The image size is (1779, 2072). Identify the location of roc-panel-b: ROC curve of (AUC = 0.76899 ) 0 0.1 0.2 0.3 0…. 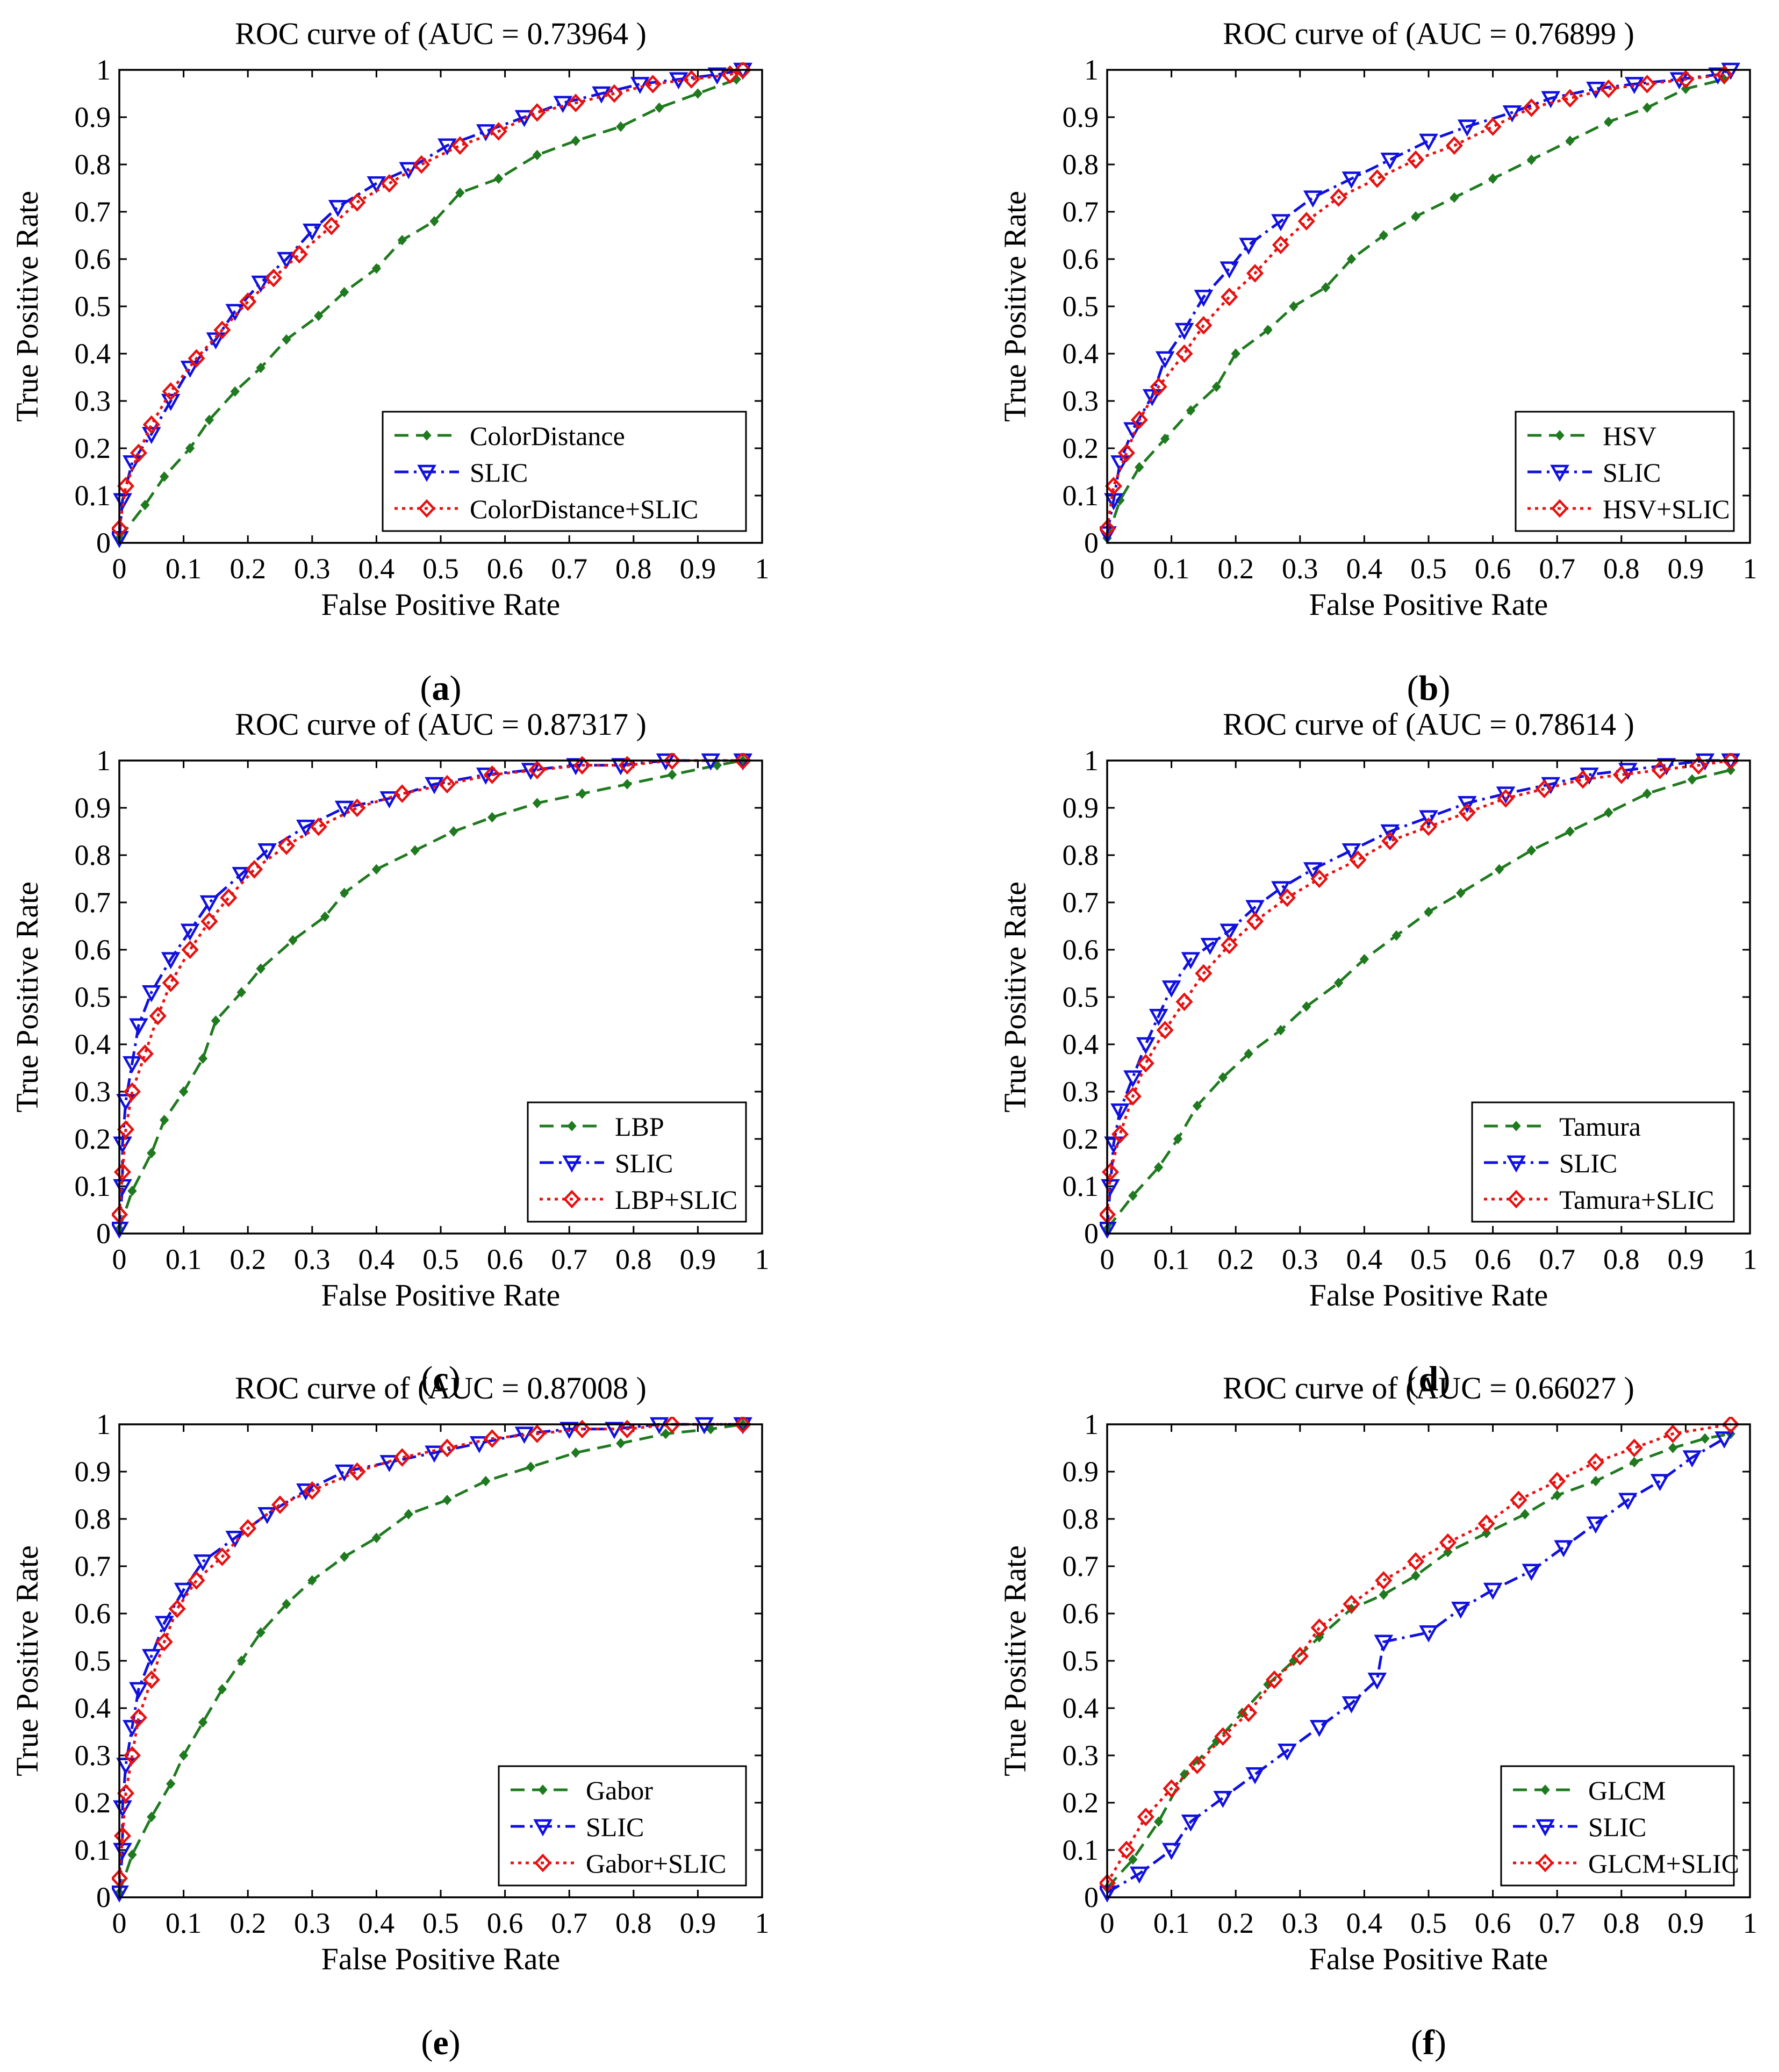
(1378, 362).